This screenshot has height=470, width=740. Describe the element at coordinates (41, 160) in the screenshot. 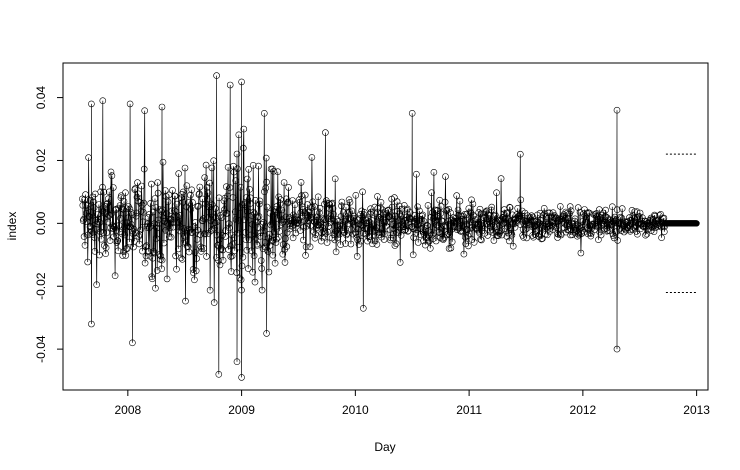

I see `y-tick-label: 0.02` at that location.